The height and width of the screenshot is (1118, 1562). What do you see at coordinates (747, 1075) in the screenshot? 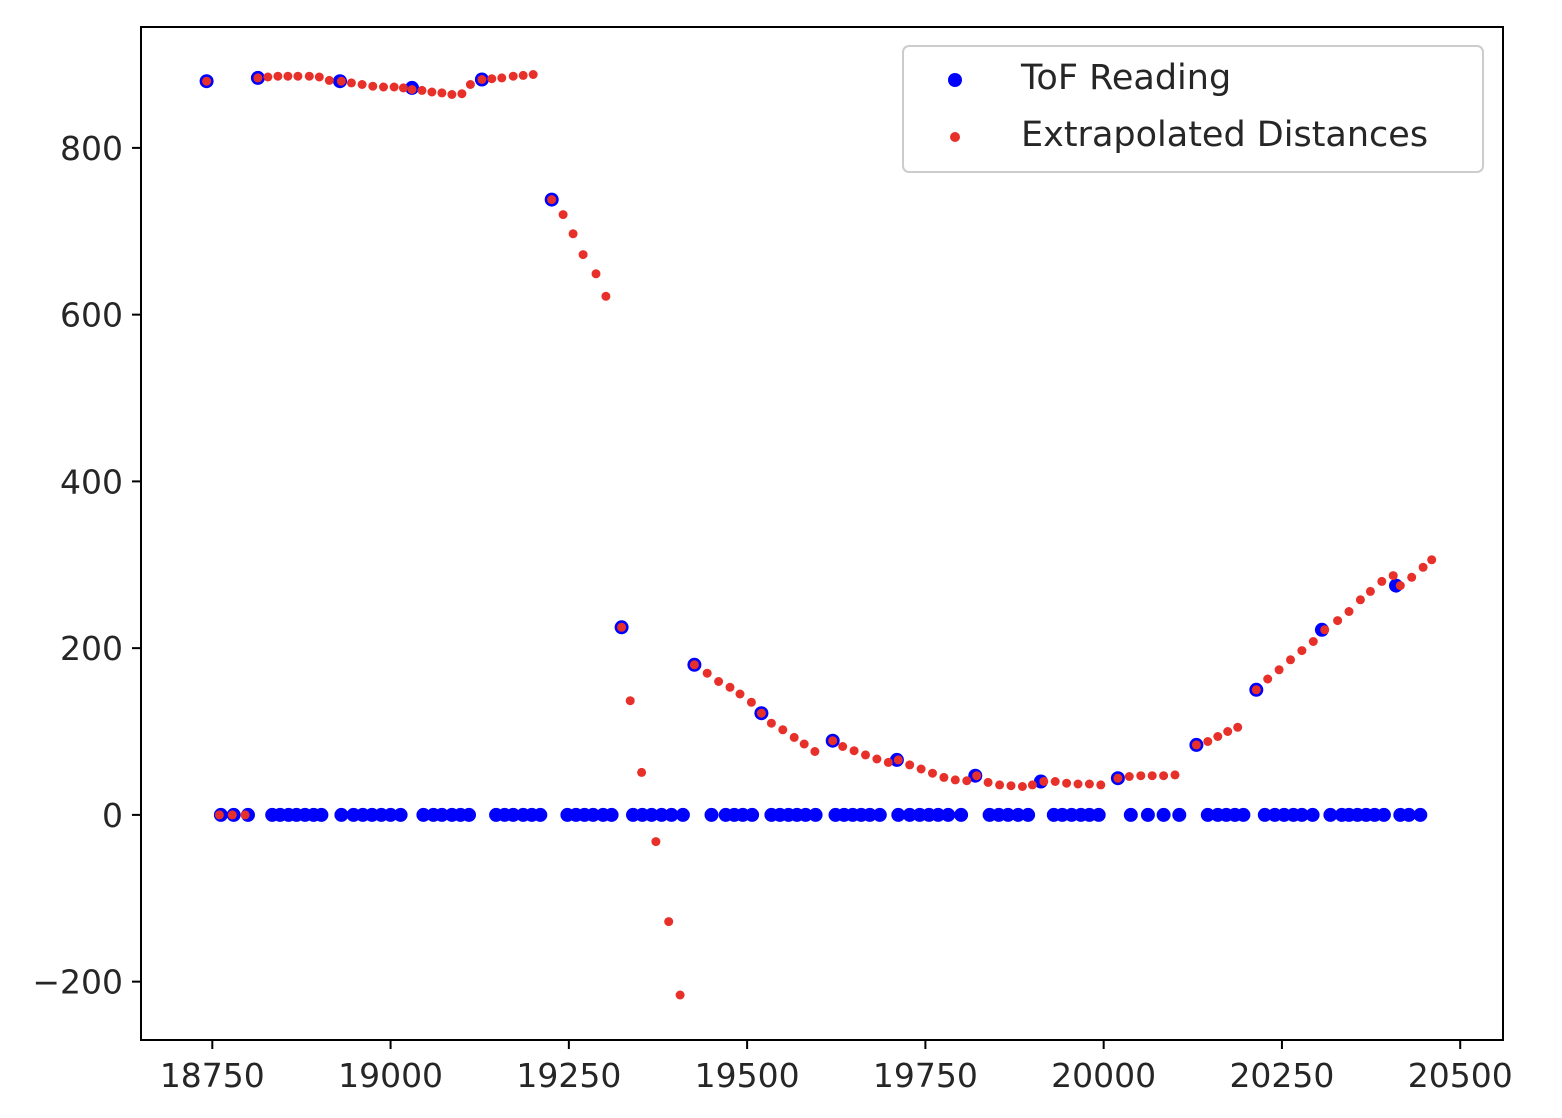
I see `x-tick-label: 19500` at bounding box center [747, 1075].